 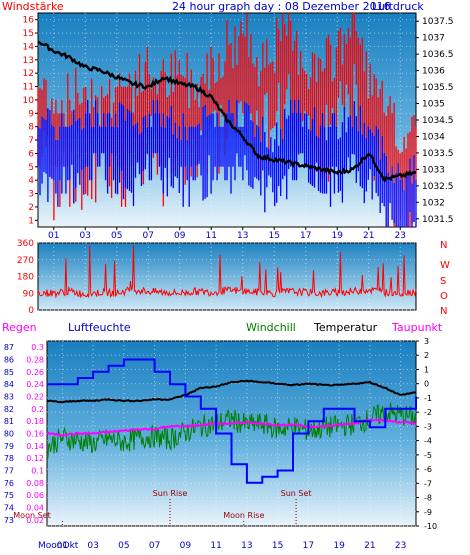 I want to click on luftdruck-tick-label: 1033.5, so click(x=438, y=154).